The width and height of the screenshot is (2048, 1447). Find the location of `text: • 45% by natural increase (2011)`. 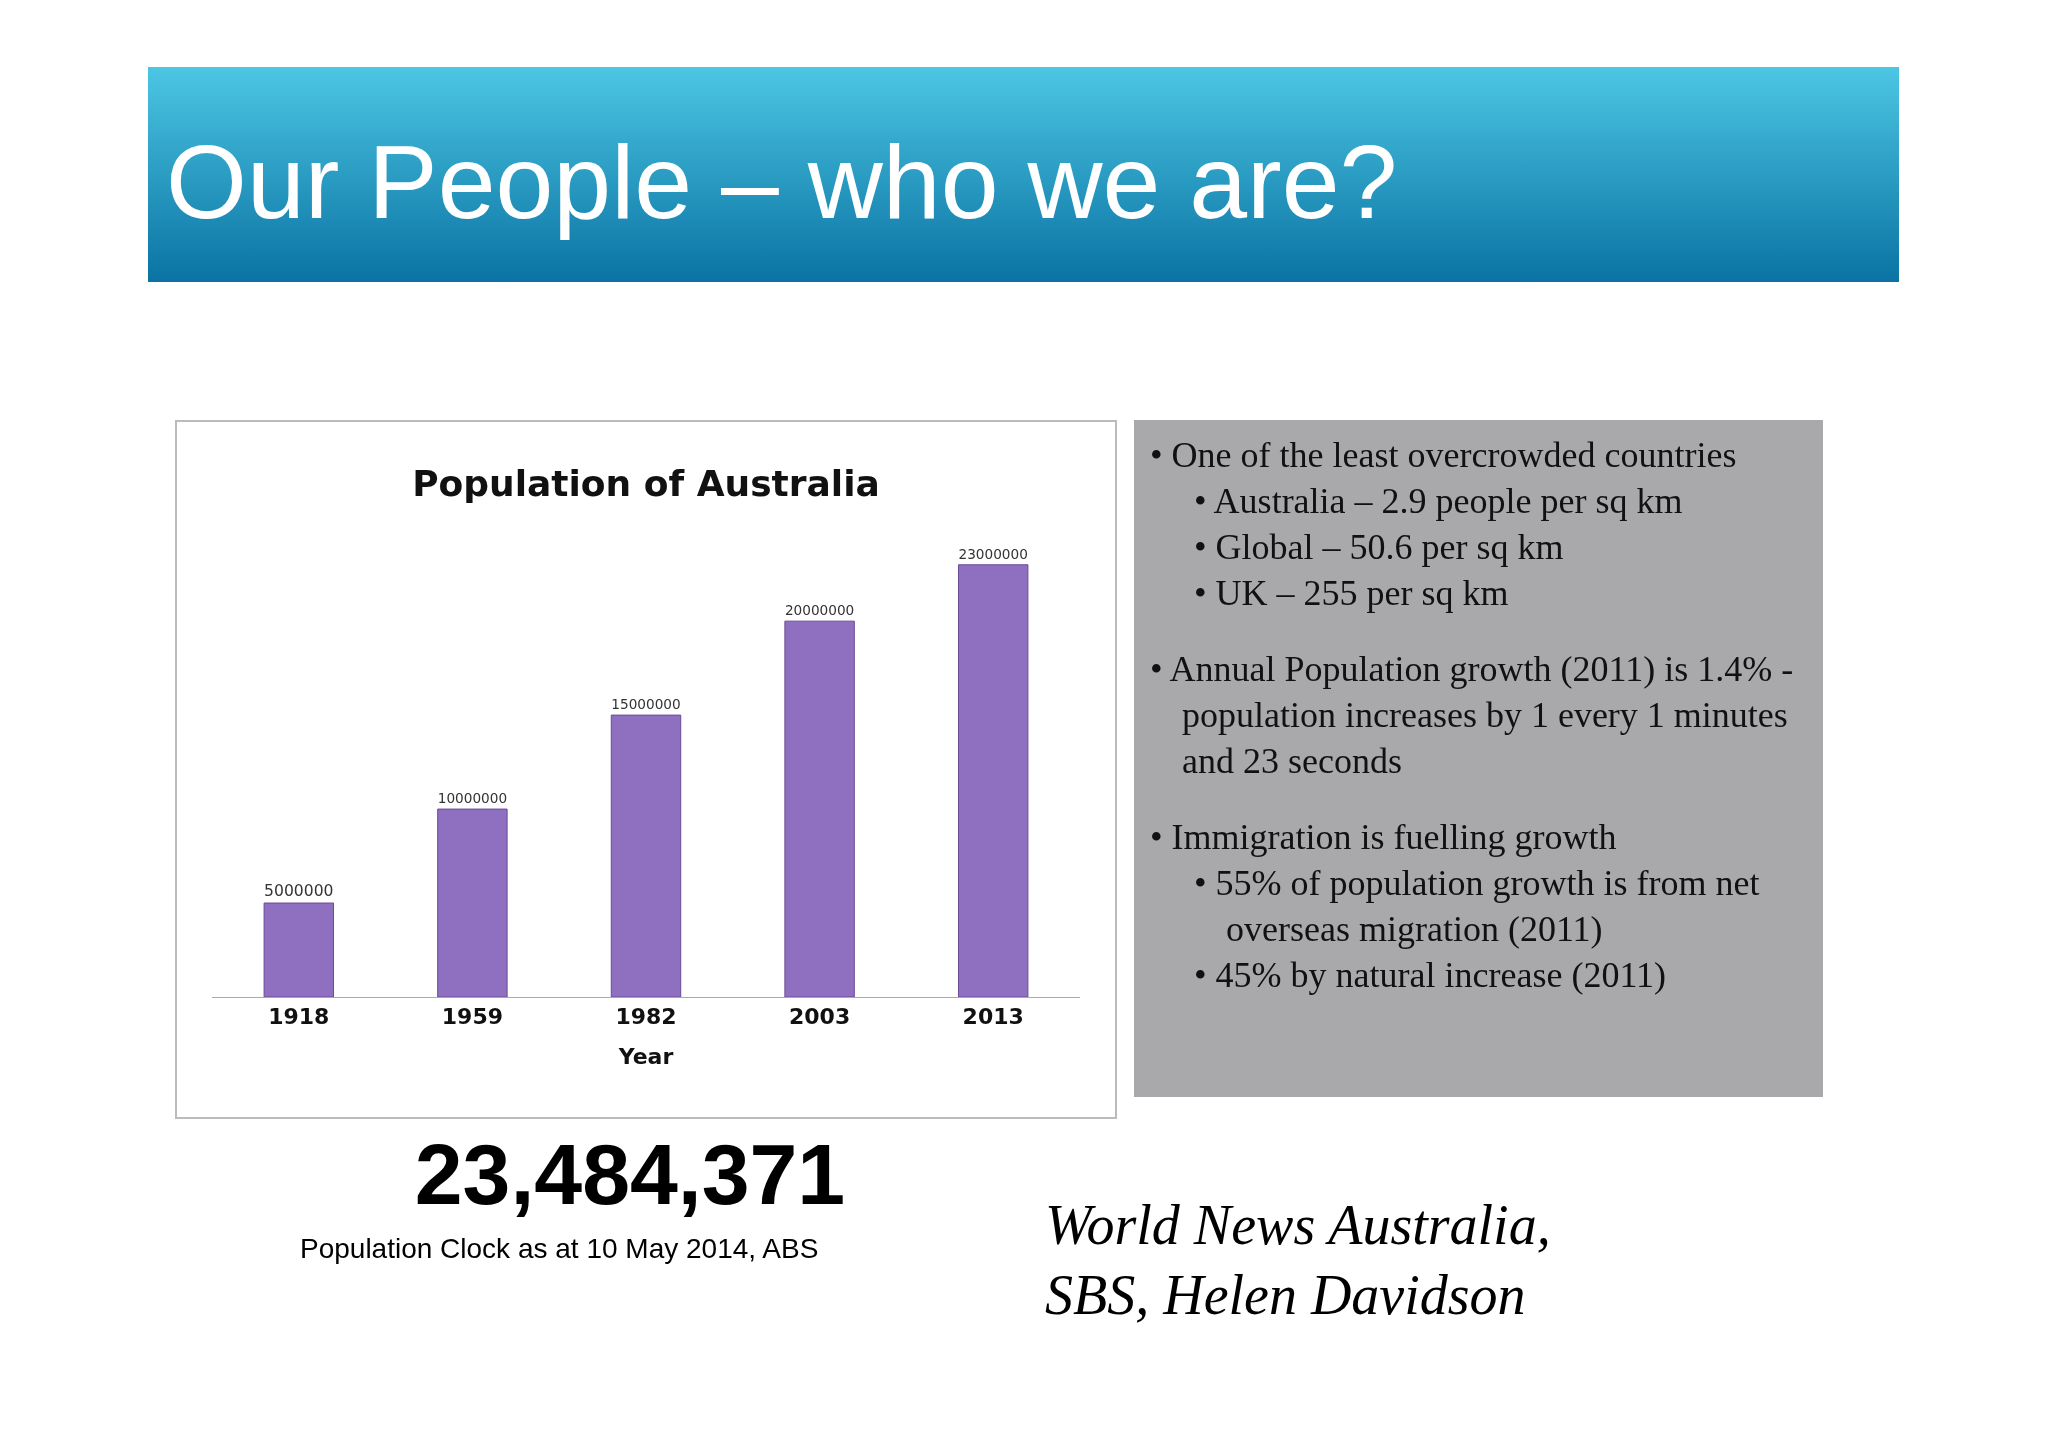

text: • 45% by natural increase (2011) is located at coordinates (1431, 975).